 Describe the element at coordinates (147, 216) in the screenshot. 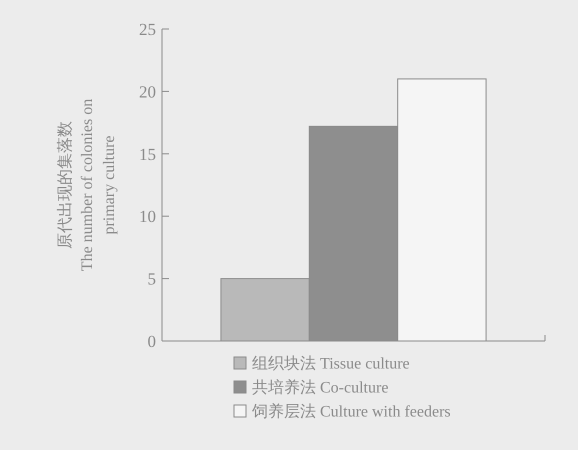

I see `y-tick-label: 10` at that location.